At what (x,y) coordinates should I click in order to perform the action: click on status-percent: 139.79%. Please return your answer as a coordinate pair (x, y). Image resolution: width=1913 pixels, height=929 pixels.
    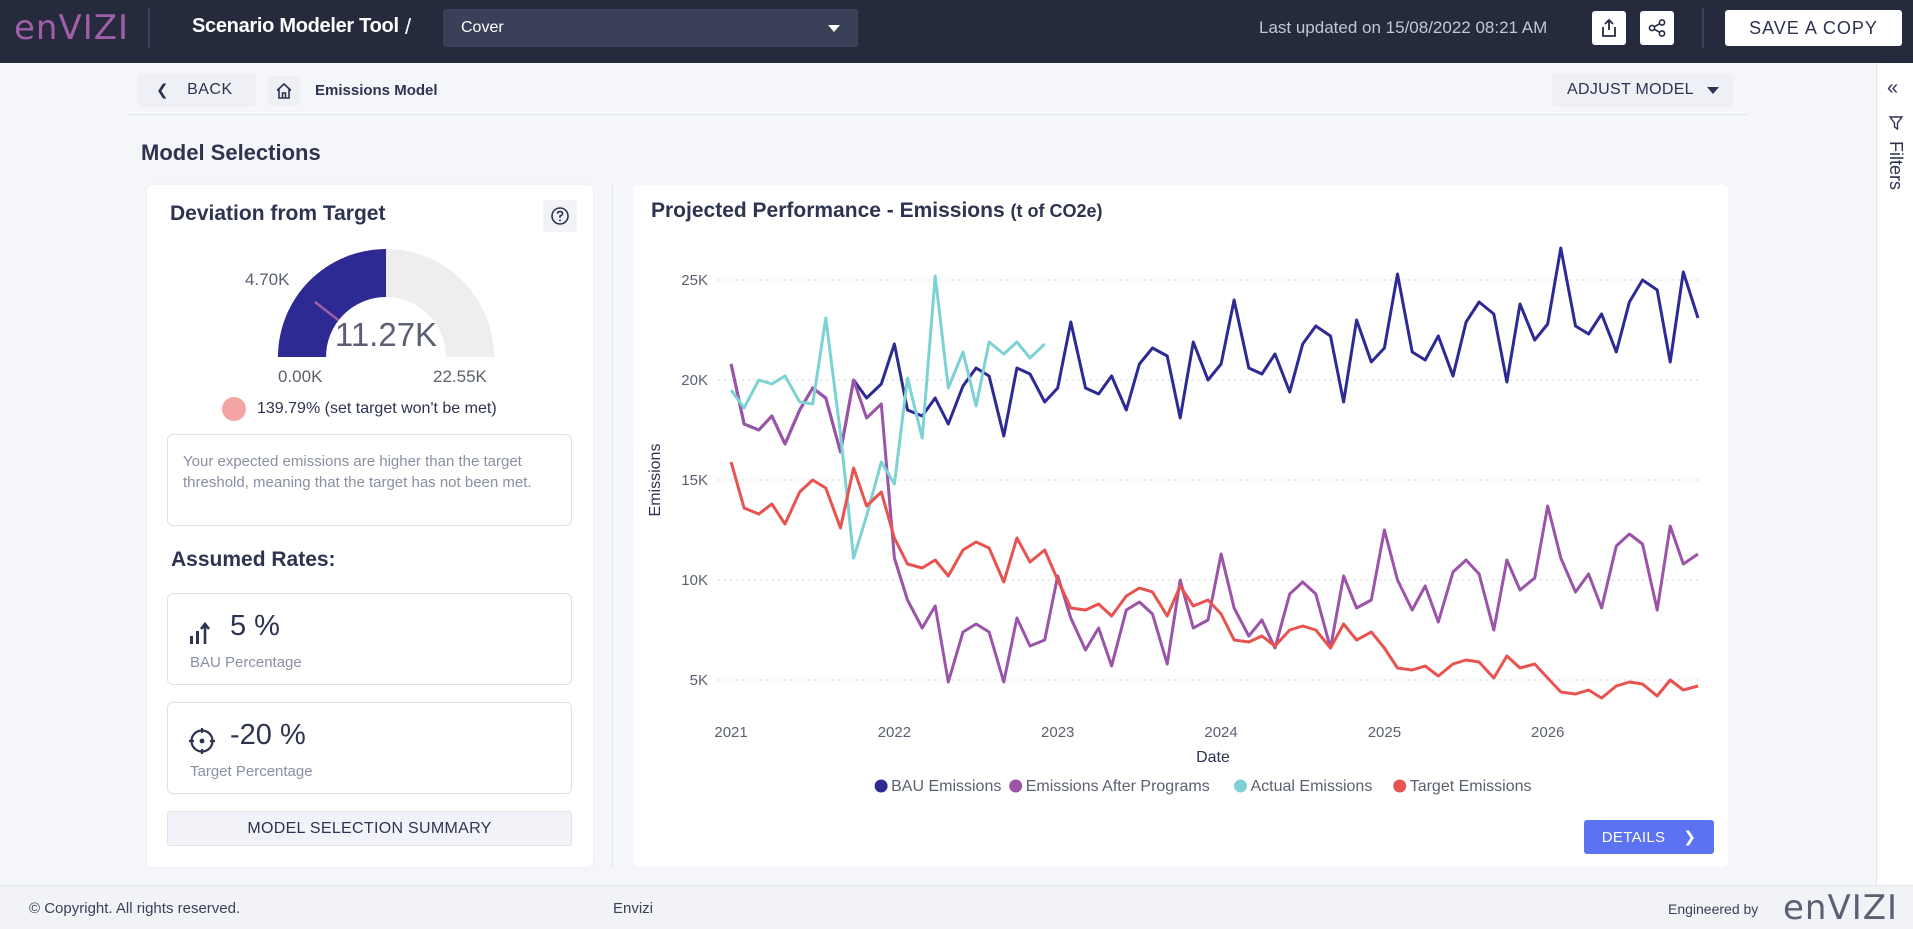
    Looking at the image, I should click on (289, 408).